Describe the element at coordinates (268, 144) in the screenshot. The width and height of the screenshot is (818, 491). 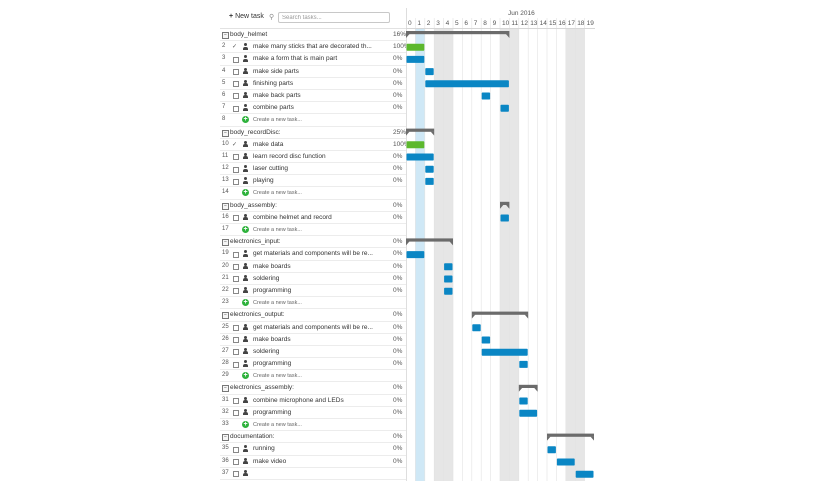
I see `task-name: make data` at that location.